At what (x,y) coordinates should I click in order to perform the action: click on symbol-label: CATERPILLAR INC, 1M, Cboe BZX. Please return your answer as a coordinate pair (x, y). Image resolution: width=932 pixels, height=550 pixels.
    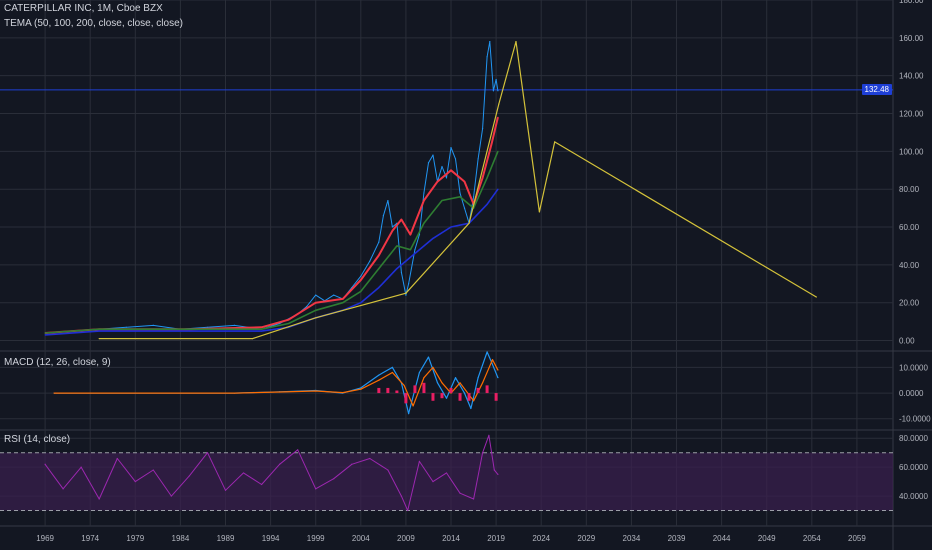
    Looking at the image, I should click on (83, 8).